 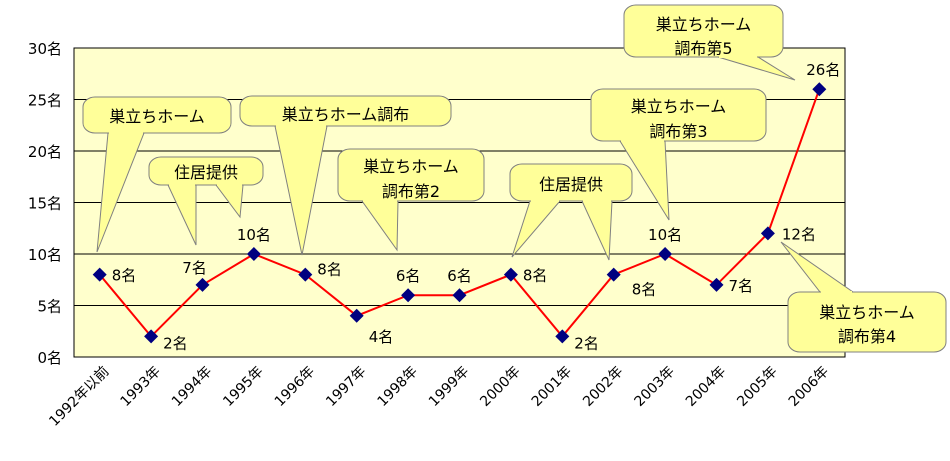 I want to click on callout-text: 調布第3, so click(x=678, y=131).